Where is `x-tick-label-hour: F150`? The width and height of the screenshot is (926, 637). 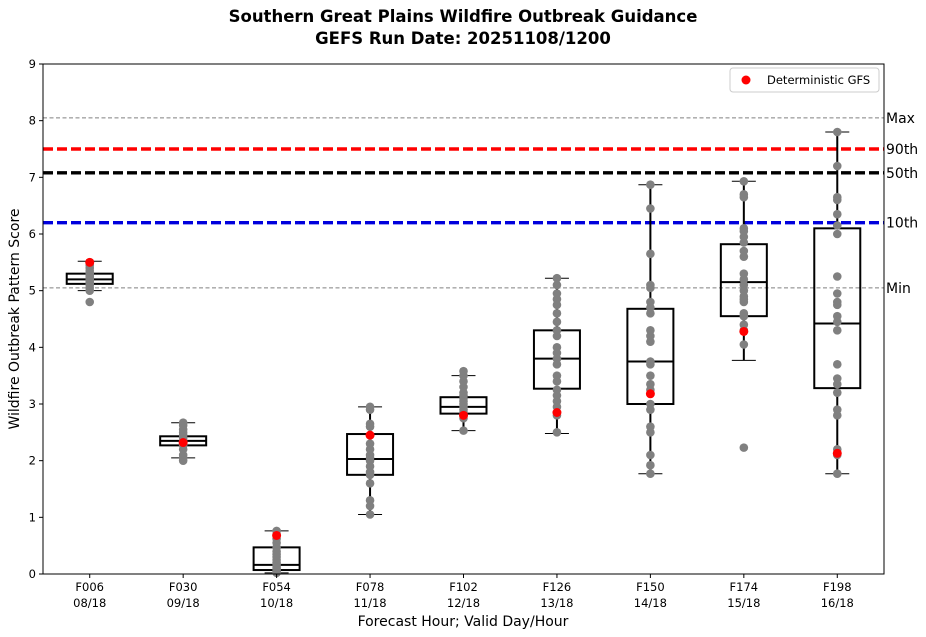 x-tick-label-hour: F150 is located at coordinates (650, 587).